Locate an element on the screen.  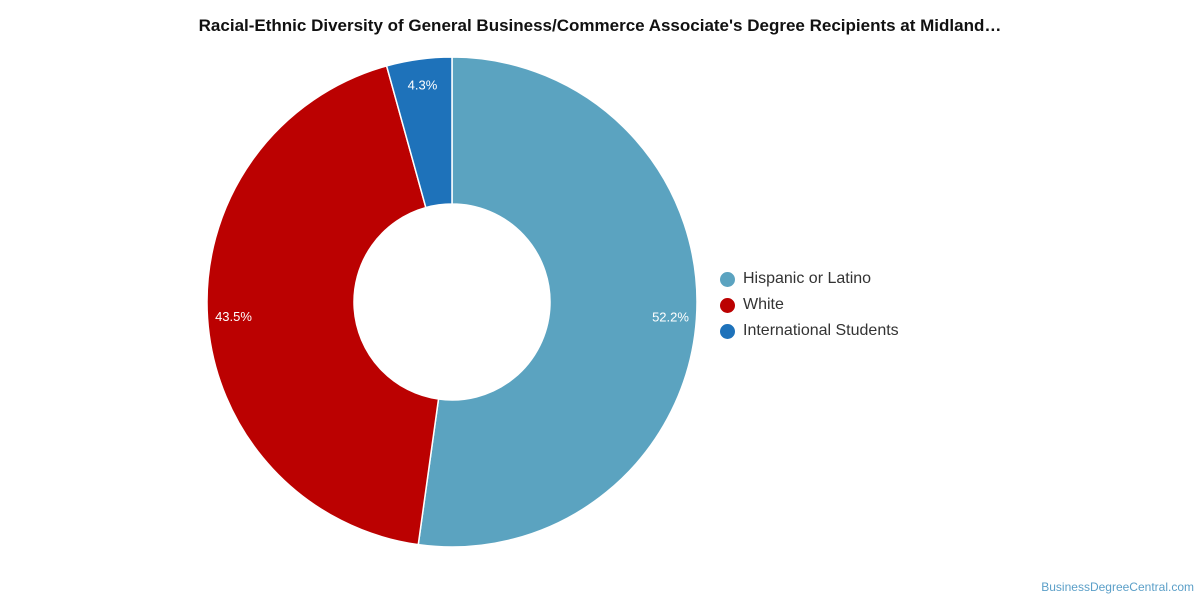
legend-label-international-students: International Students is located at coordinates (821, 330).